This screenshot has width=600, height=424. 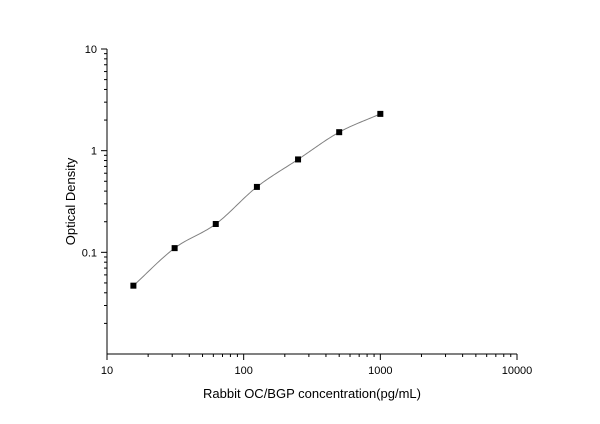 What do you see at coordinates (70, 201) in the screenshot?
I see `y-axis-title: Optical Density` at bounding box center [70, 201].